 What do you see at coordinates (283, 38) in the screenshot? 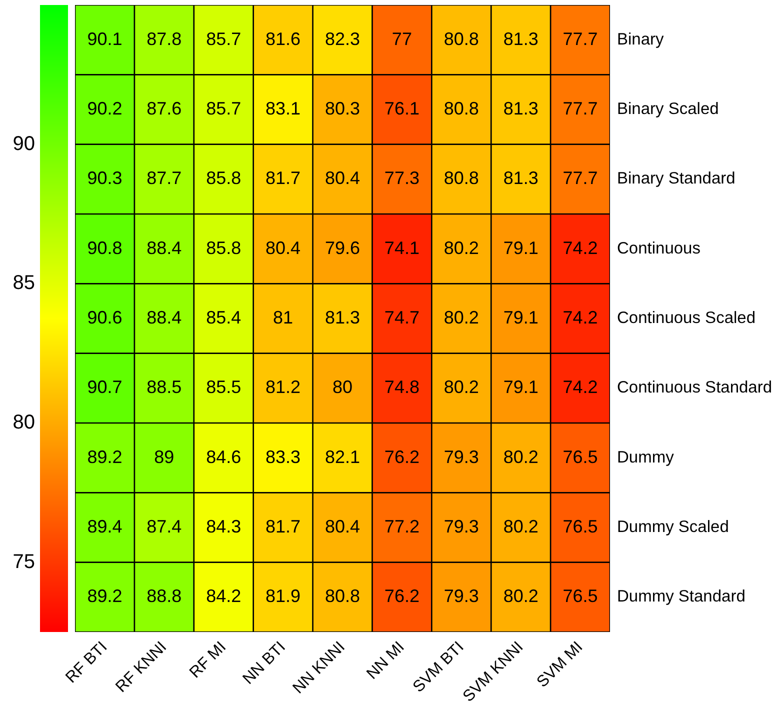
I see `data-label: 81.6` at bounding box center [283, 38].